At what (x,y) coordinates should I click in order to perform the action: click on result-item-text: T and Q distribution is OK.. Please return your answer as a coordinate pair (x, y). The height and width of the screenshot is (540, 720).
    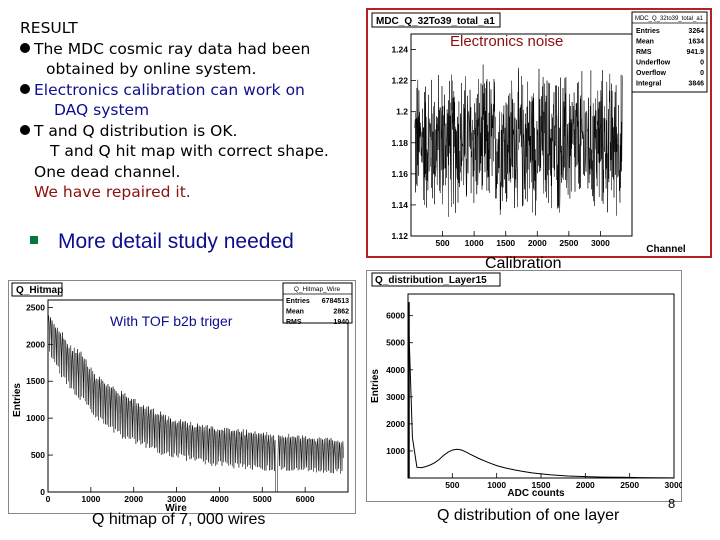
    Looking at the image, I should click on (136, 130).